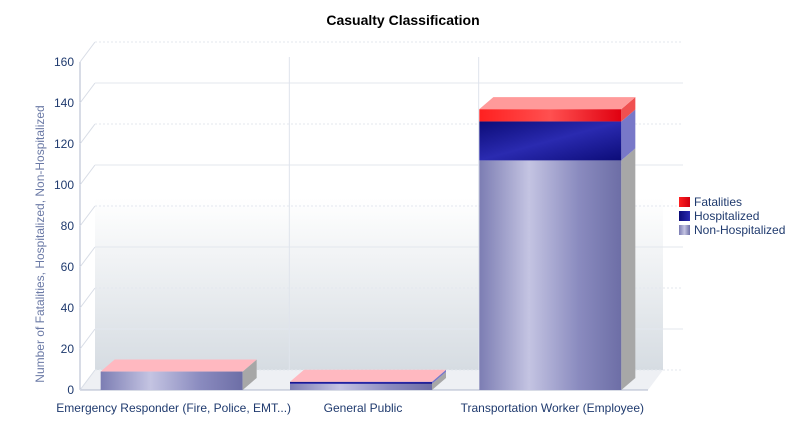  Describe the element at coordinates (68, 308) in the screenshot. I see `y-tick-label: 40` at that location.